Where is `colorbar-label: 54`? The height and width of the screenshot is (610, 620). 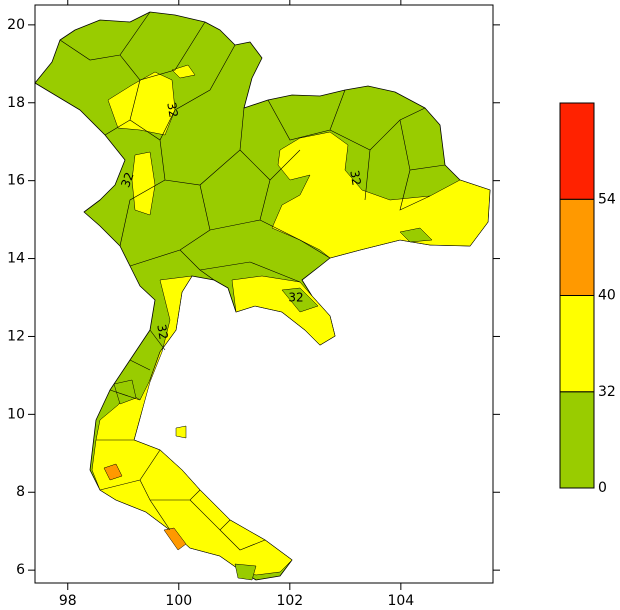 colorbar-label: 54 is located at coordinates (607, 199).